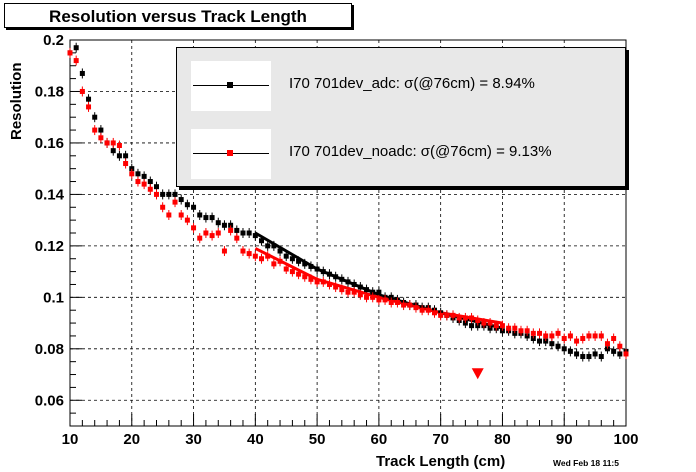  Describe the element at coordinates (255, 439) in the screenshot. I see `x-tick-label: 40` at that location.